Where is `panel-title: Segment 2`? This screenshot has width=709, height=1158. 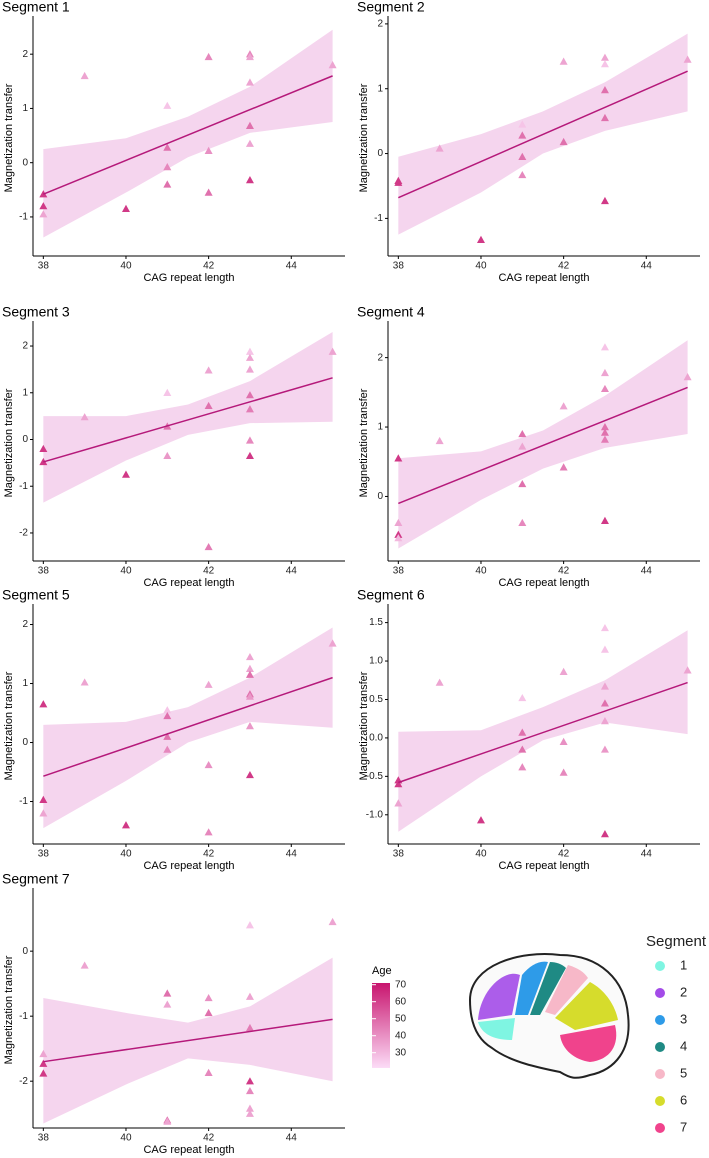
panel-title: Segment 2 is located at coordinates (391, 7).